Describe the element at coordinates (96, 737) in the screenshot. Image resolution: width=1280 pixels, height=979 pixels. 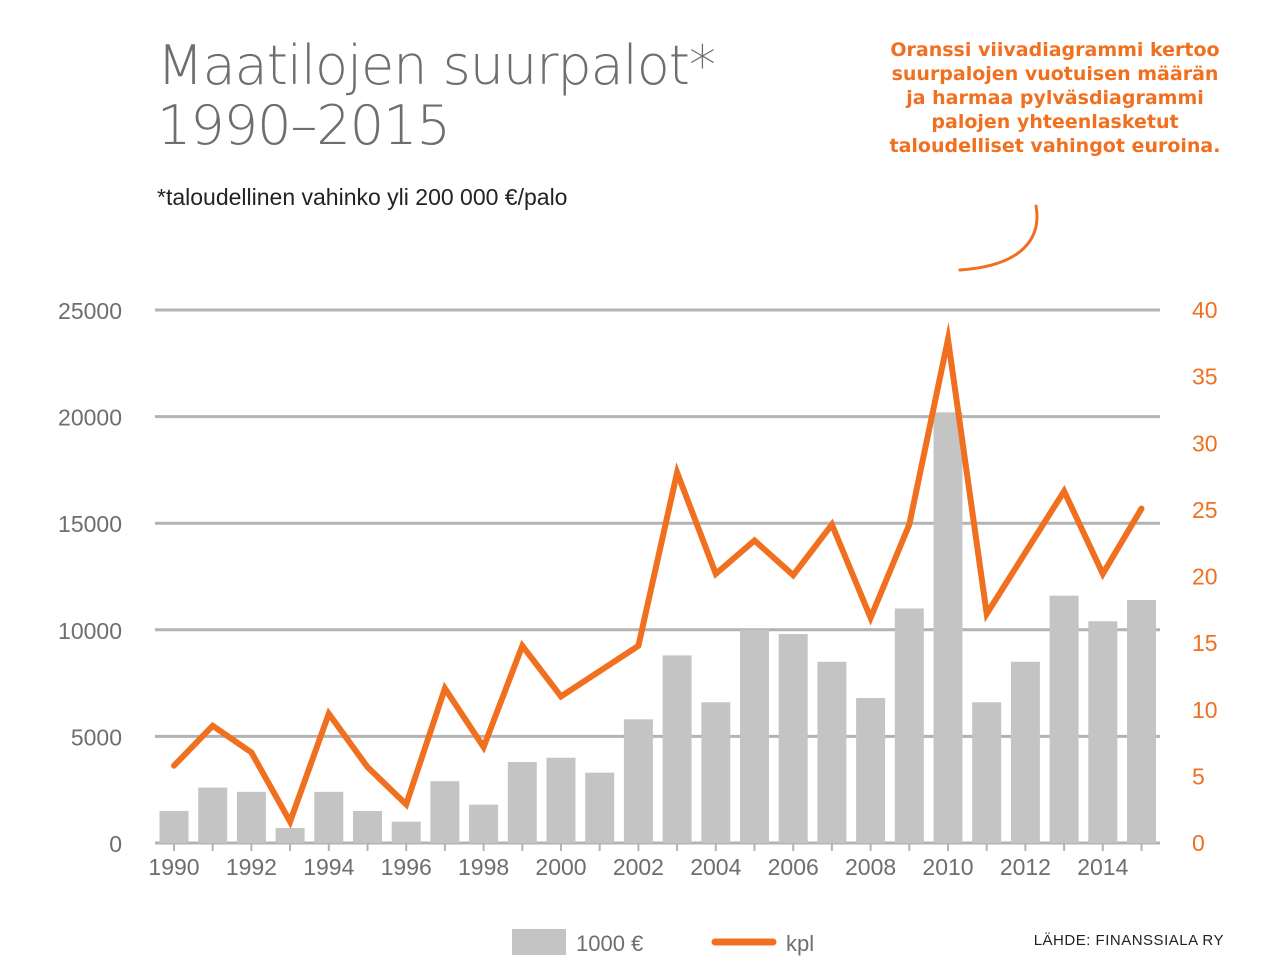
I see `y-left-tick-label: 5000` at that location.